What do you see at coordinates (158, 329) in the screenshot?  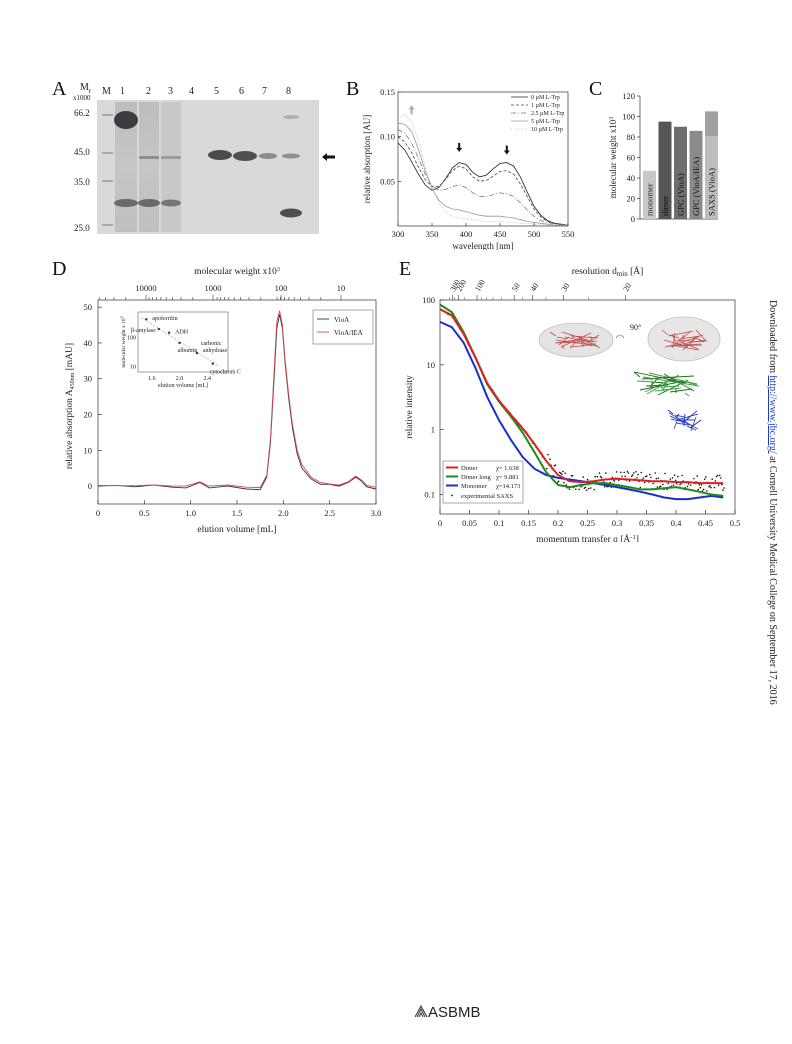 I see `chart-d-inset-point` at bounding box center [158, 329].